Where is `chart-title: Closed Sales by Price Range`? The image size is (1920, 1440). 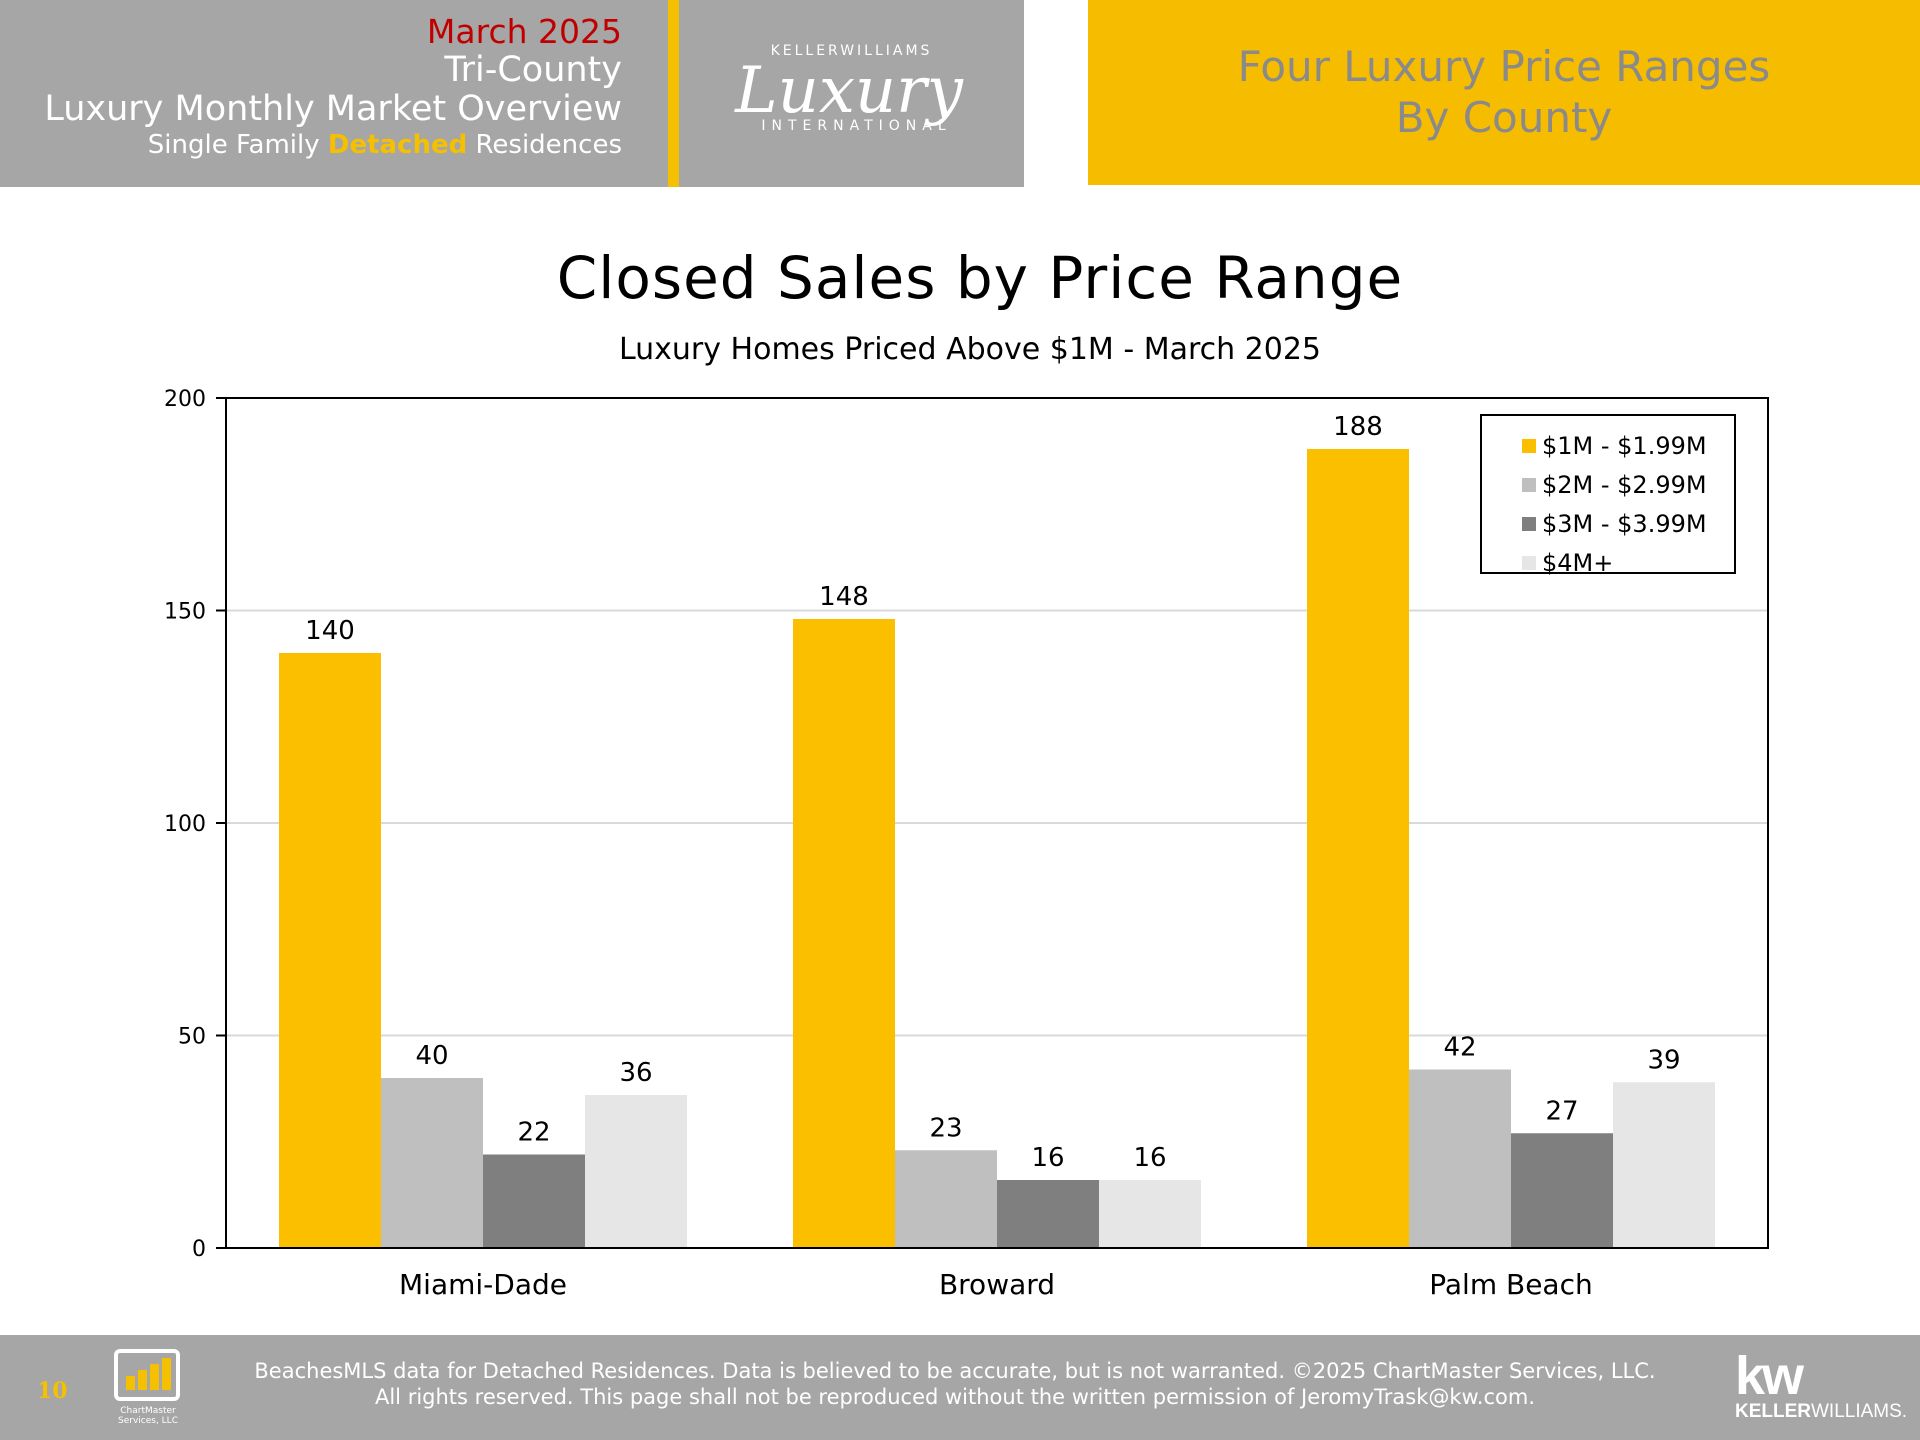
chart-title: Closed Sales by Price Range is located at coordinates (980, 278).